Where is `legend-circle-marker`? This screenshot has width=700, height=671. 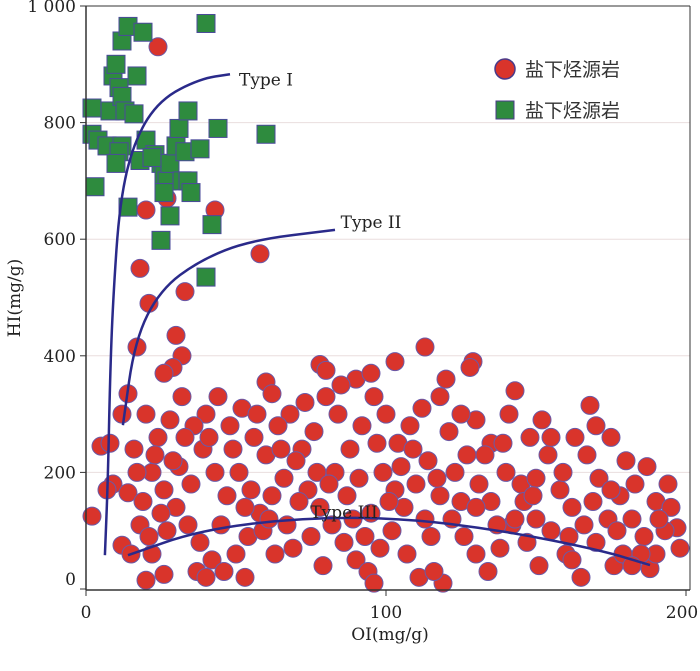
legend-circle-marker is located at coordinates (505, 69).